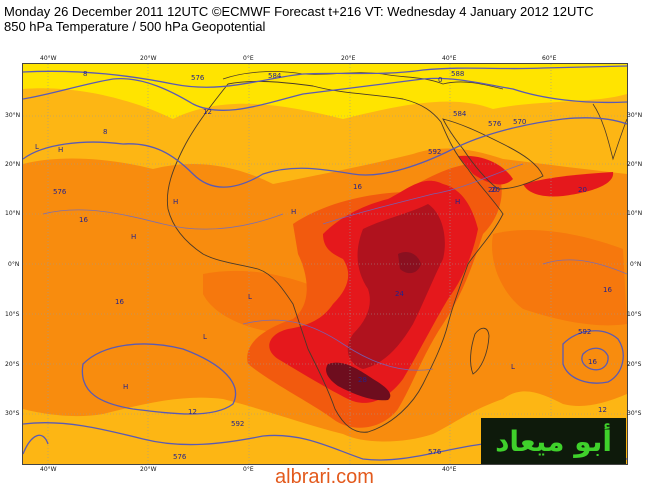  What do you see at coordinates (48, 58) in the screenshot?
I see `lon-label-top: 40°W` at bounding box center [48, 58].